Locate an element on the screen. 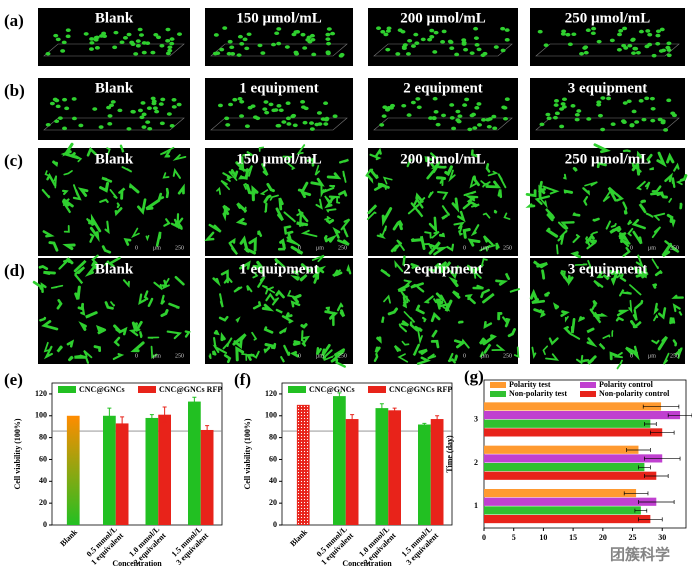 The height and width of the screenshot is (571, 692). image-bg is located at coordinates (114, 311).